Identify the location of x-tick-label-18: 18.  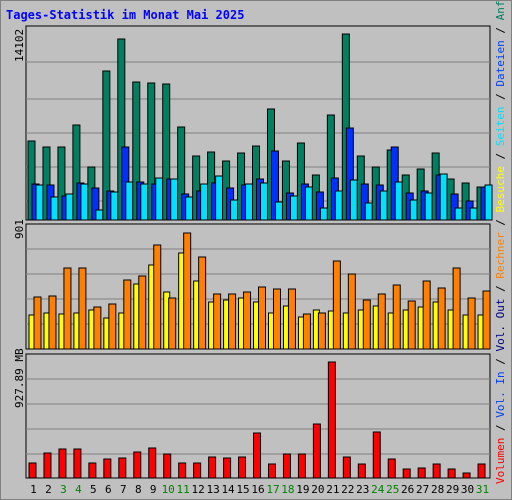
(287, 489).